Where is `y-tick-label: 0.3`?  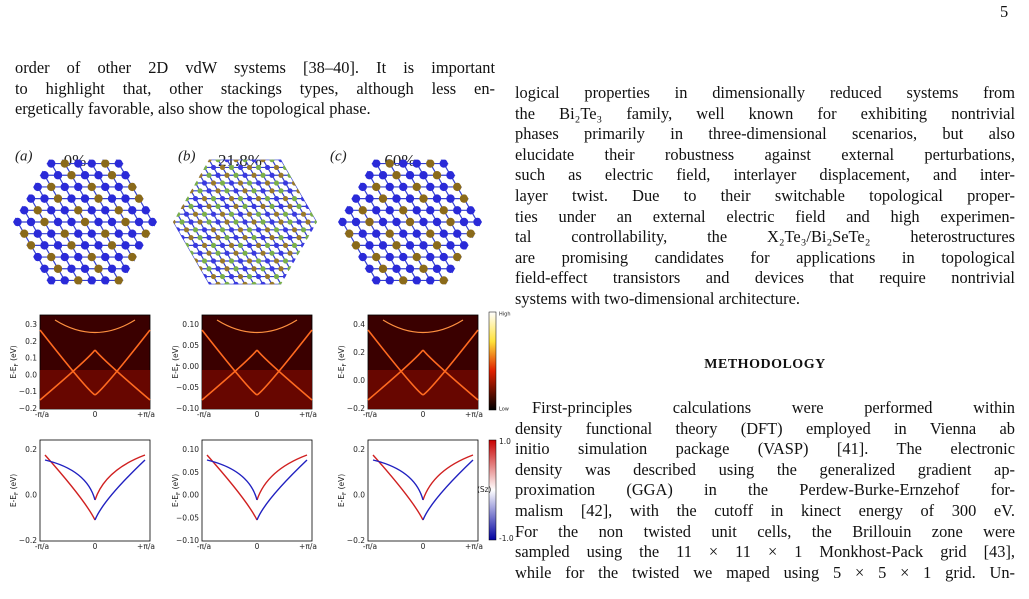 y-tick-label: 0.3 is located at coordinates (31, 324).